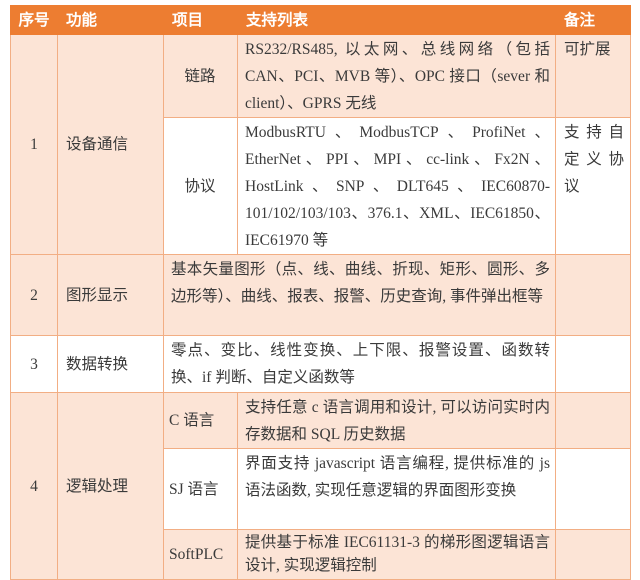 This screenshot has height=580, width=640. What do you see at coordinates (34, 364) in the screenshot?
I see `cell-no-3: 3` at bounding box center [34, 364].